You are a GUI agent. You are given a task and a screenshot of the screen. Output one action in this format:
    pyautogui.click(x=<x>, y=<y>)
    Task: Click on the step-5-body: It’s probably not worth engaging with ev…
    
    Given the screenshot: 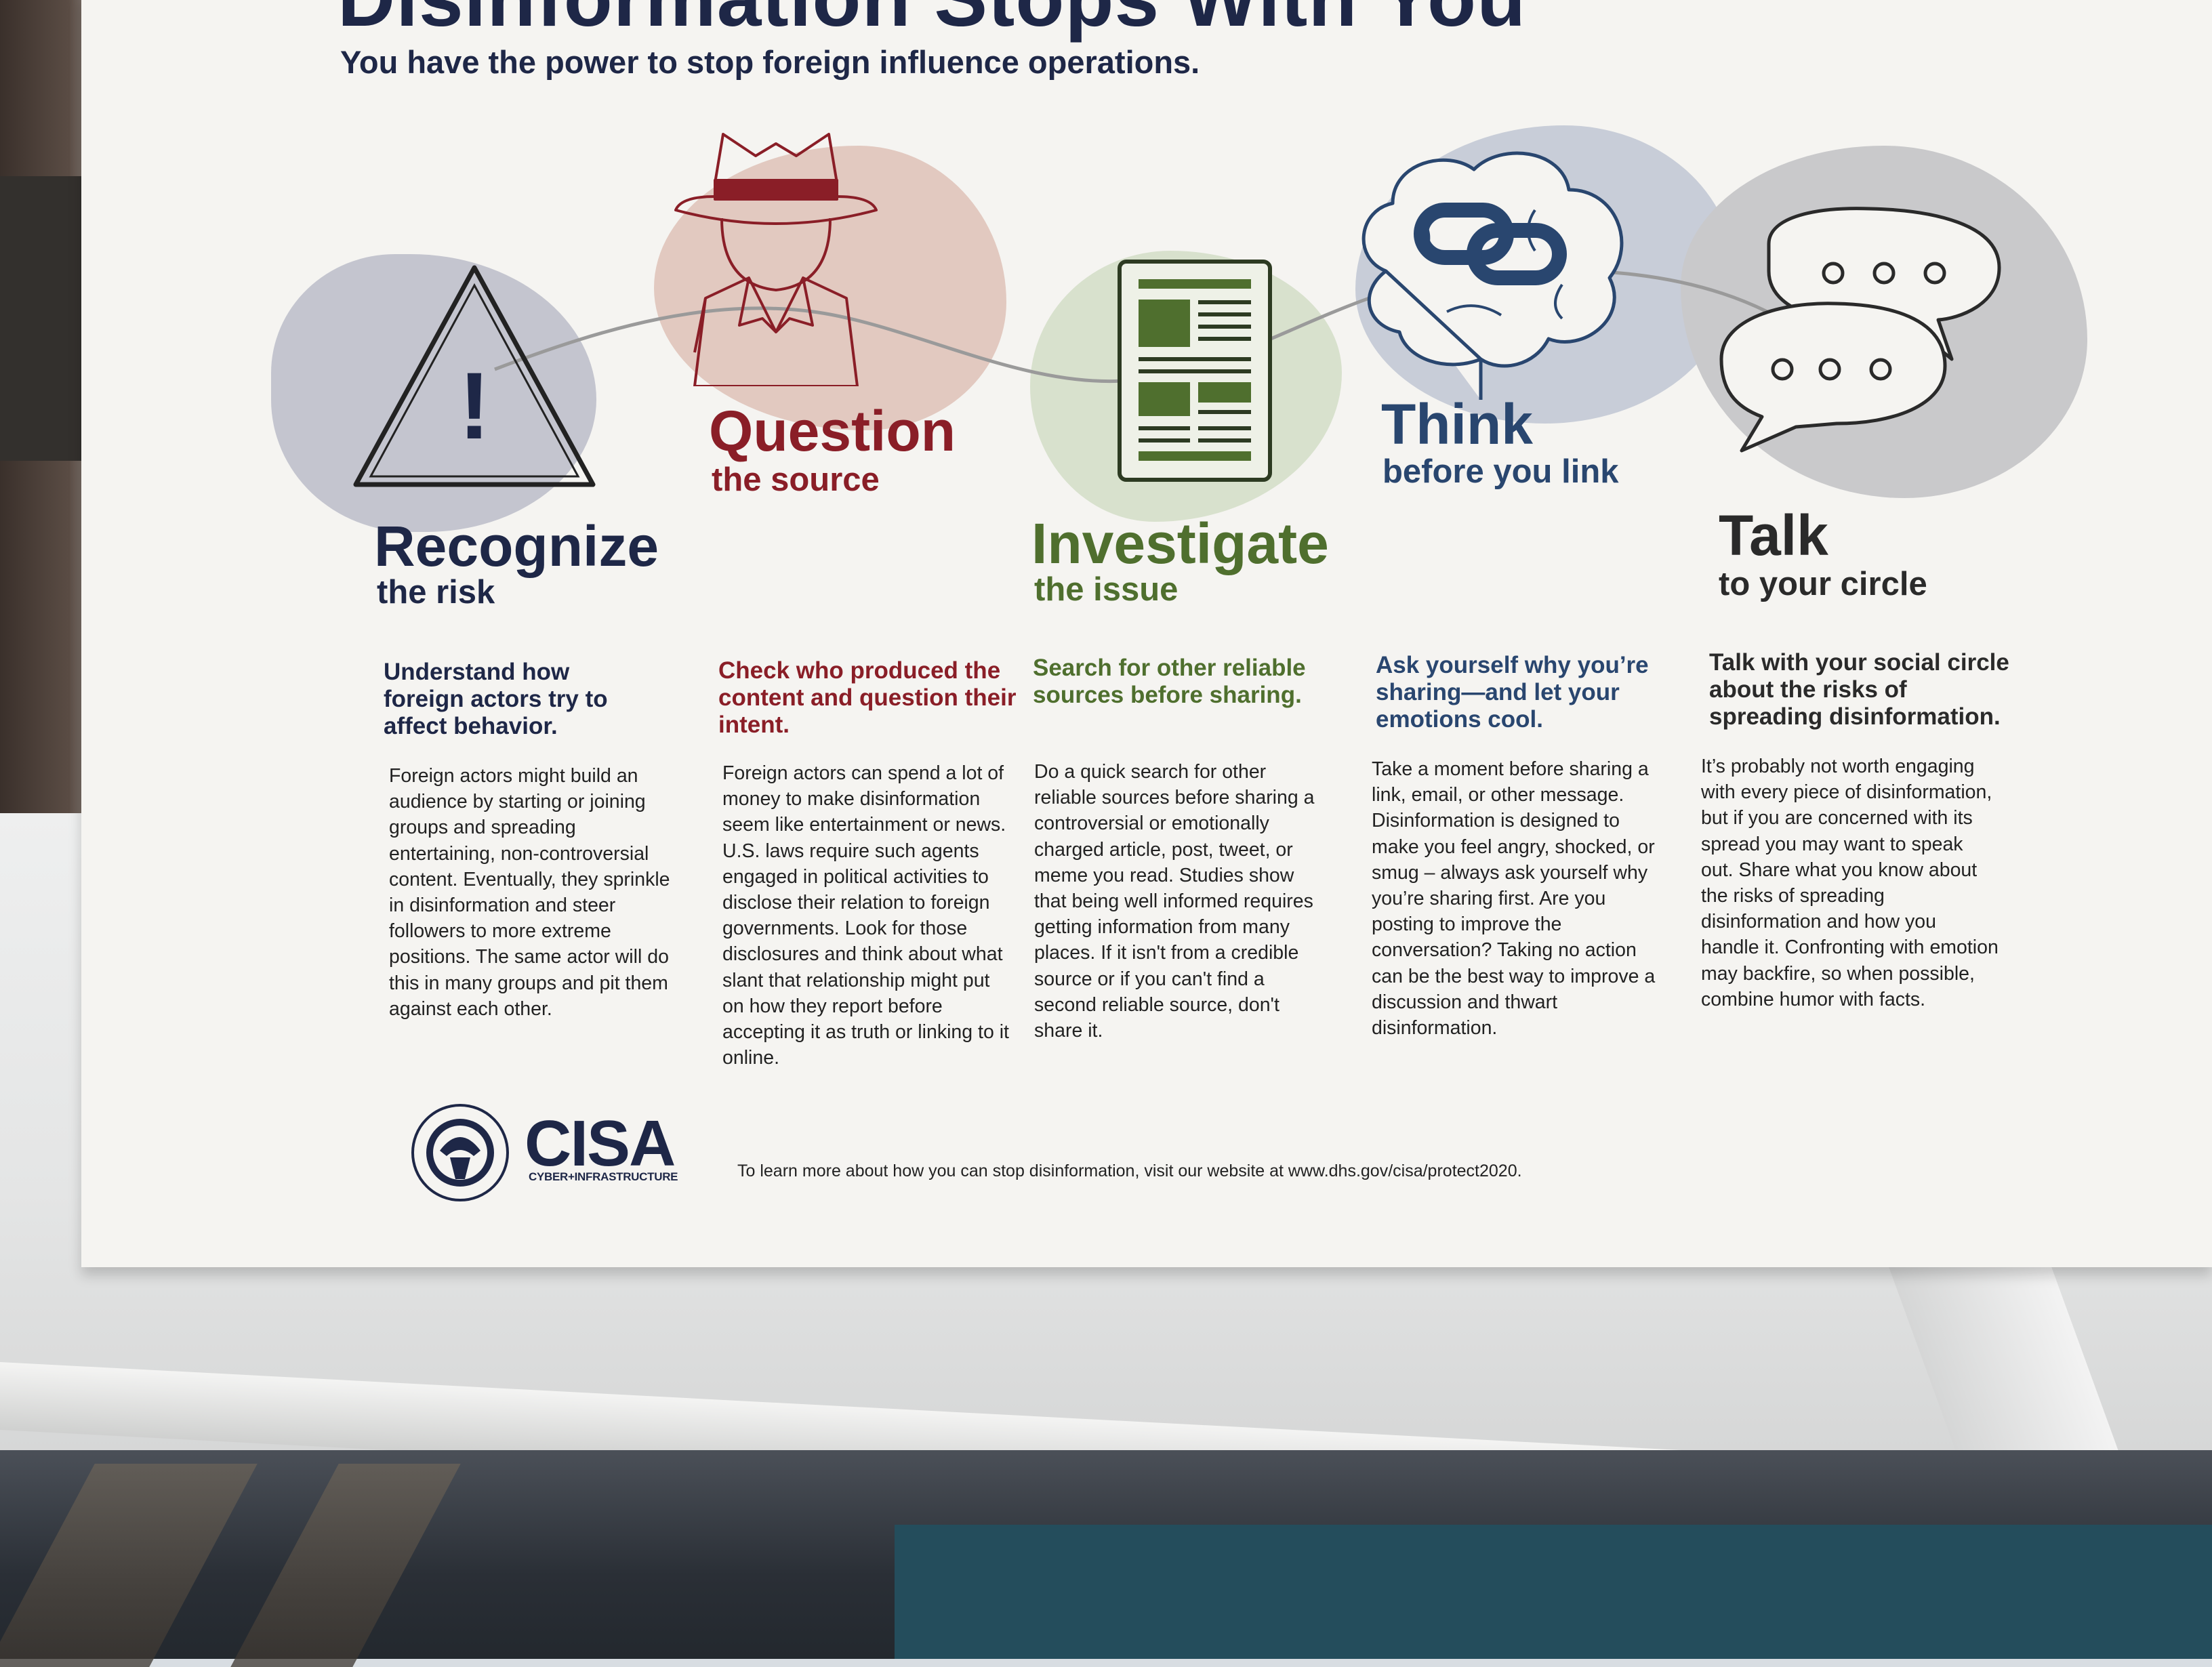 What is the action you would take?
    pyautogui.click(x=1850, y=883)
    